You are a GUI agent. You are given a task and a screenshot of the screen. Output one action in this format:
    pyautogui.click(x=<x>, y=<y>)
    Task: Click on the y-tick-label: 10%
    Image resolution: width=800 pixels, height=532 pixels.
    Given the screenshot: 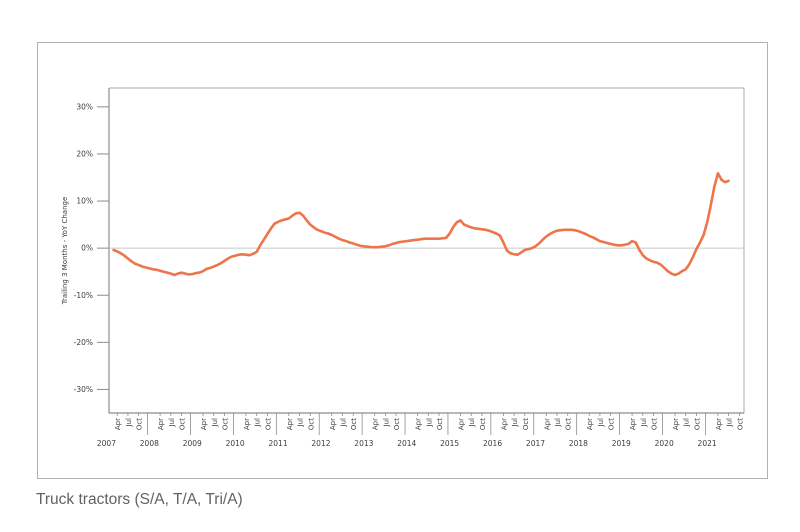 What is the action you would take?
    pyautogui.click(x=84, y=201)
    